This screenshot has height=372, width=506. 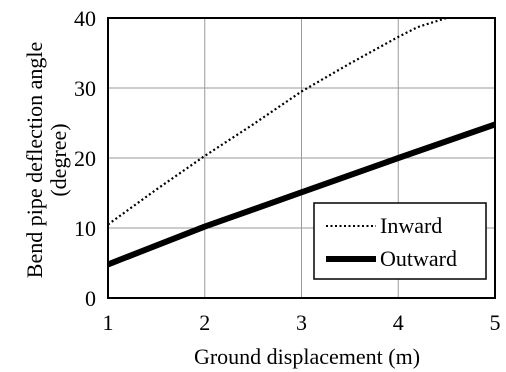 I want to click on y-axis-title: Bend pipe deflection angle, so click(x=34, y=160).